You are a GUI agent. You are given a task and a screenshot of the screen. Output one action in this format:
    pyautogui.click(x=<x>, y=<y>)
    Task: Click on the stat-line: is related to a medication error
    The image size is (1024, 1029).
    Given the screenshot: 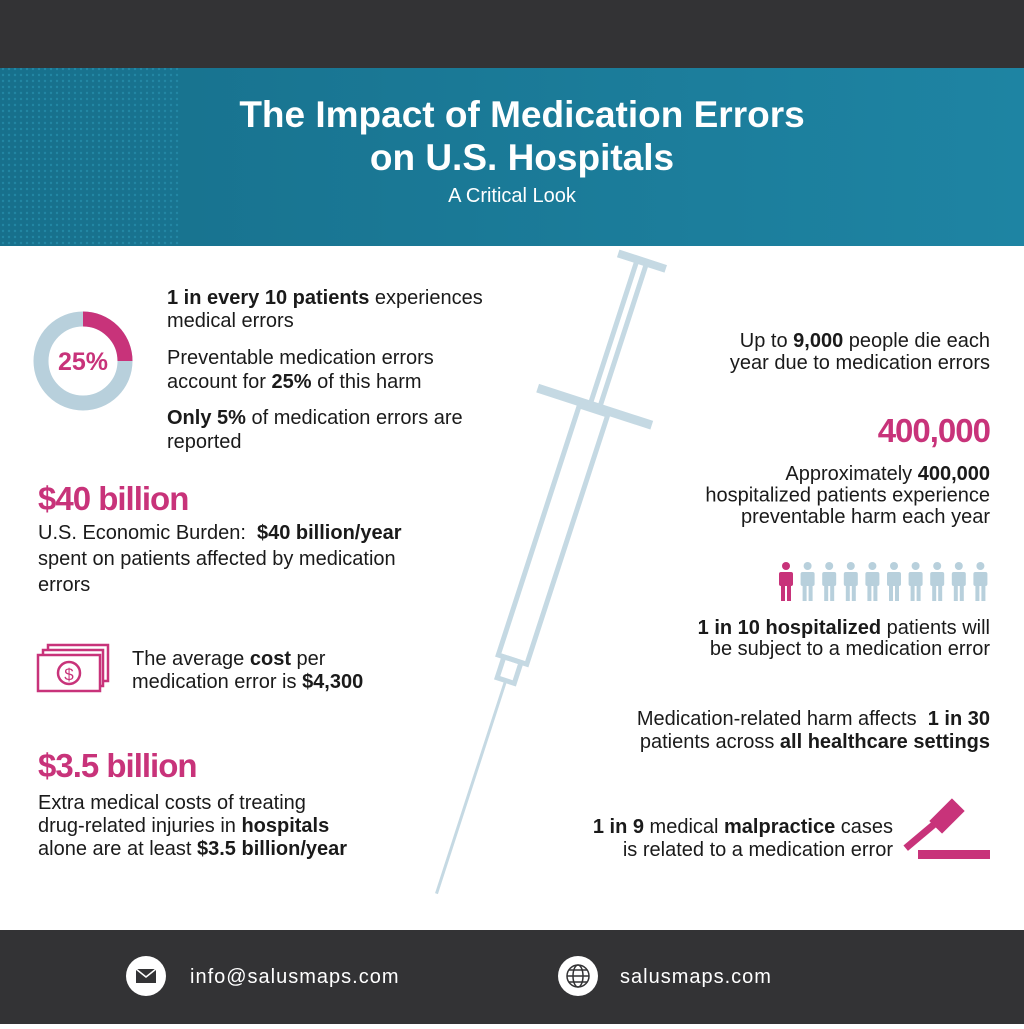 What is the action you would take?
    pyautogui.click(x=758, y=850)
    